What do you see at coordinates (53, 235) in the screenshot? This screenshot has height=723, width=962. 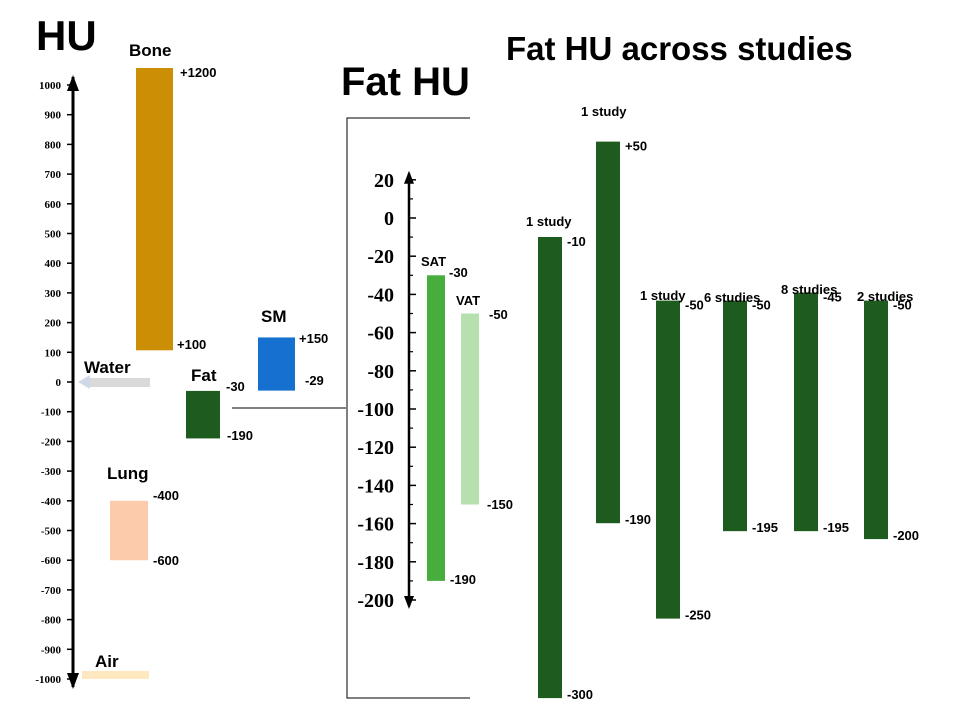 I see `hu-tick-label: 500` at bounding box center [53, 235].